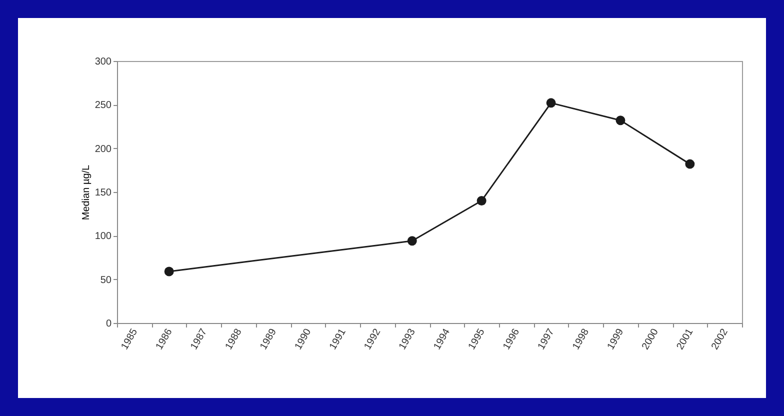 The width and height of the screenshot is (784, 416). I want to click on y-axis-title: Median µg/L, so click(86, 192).